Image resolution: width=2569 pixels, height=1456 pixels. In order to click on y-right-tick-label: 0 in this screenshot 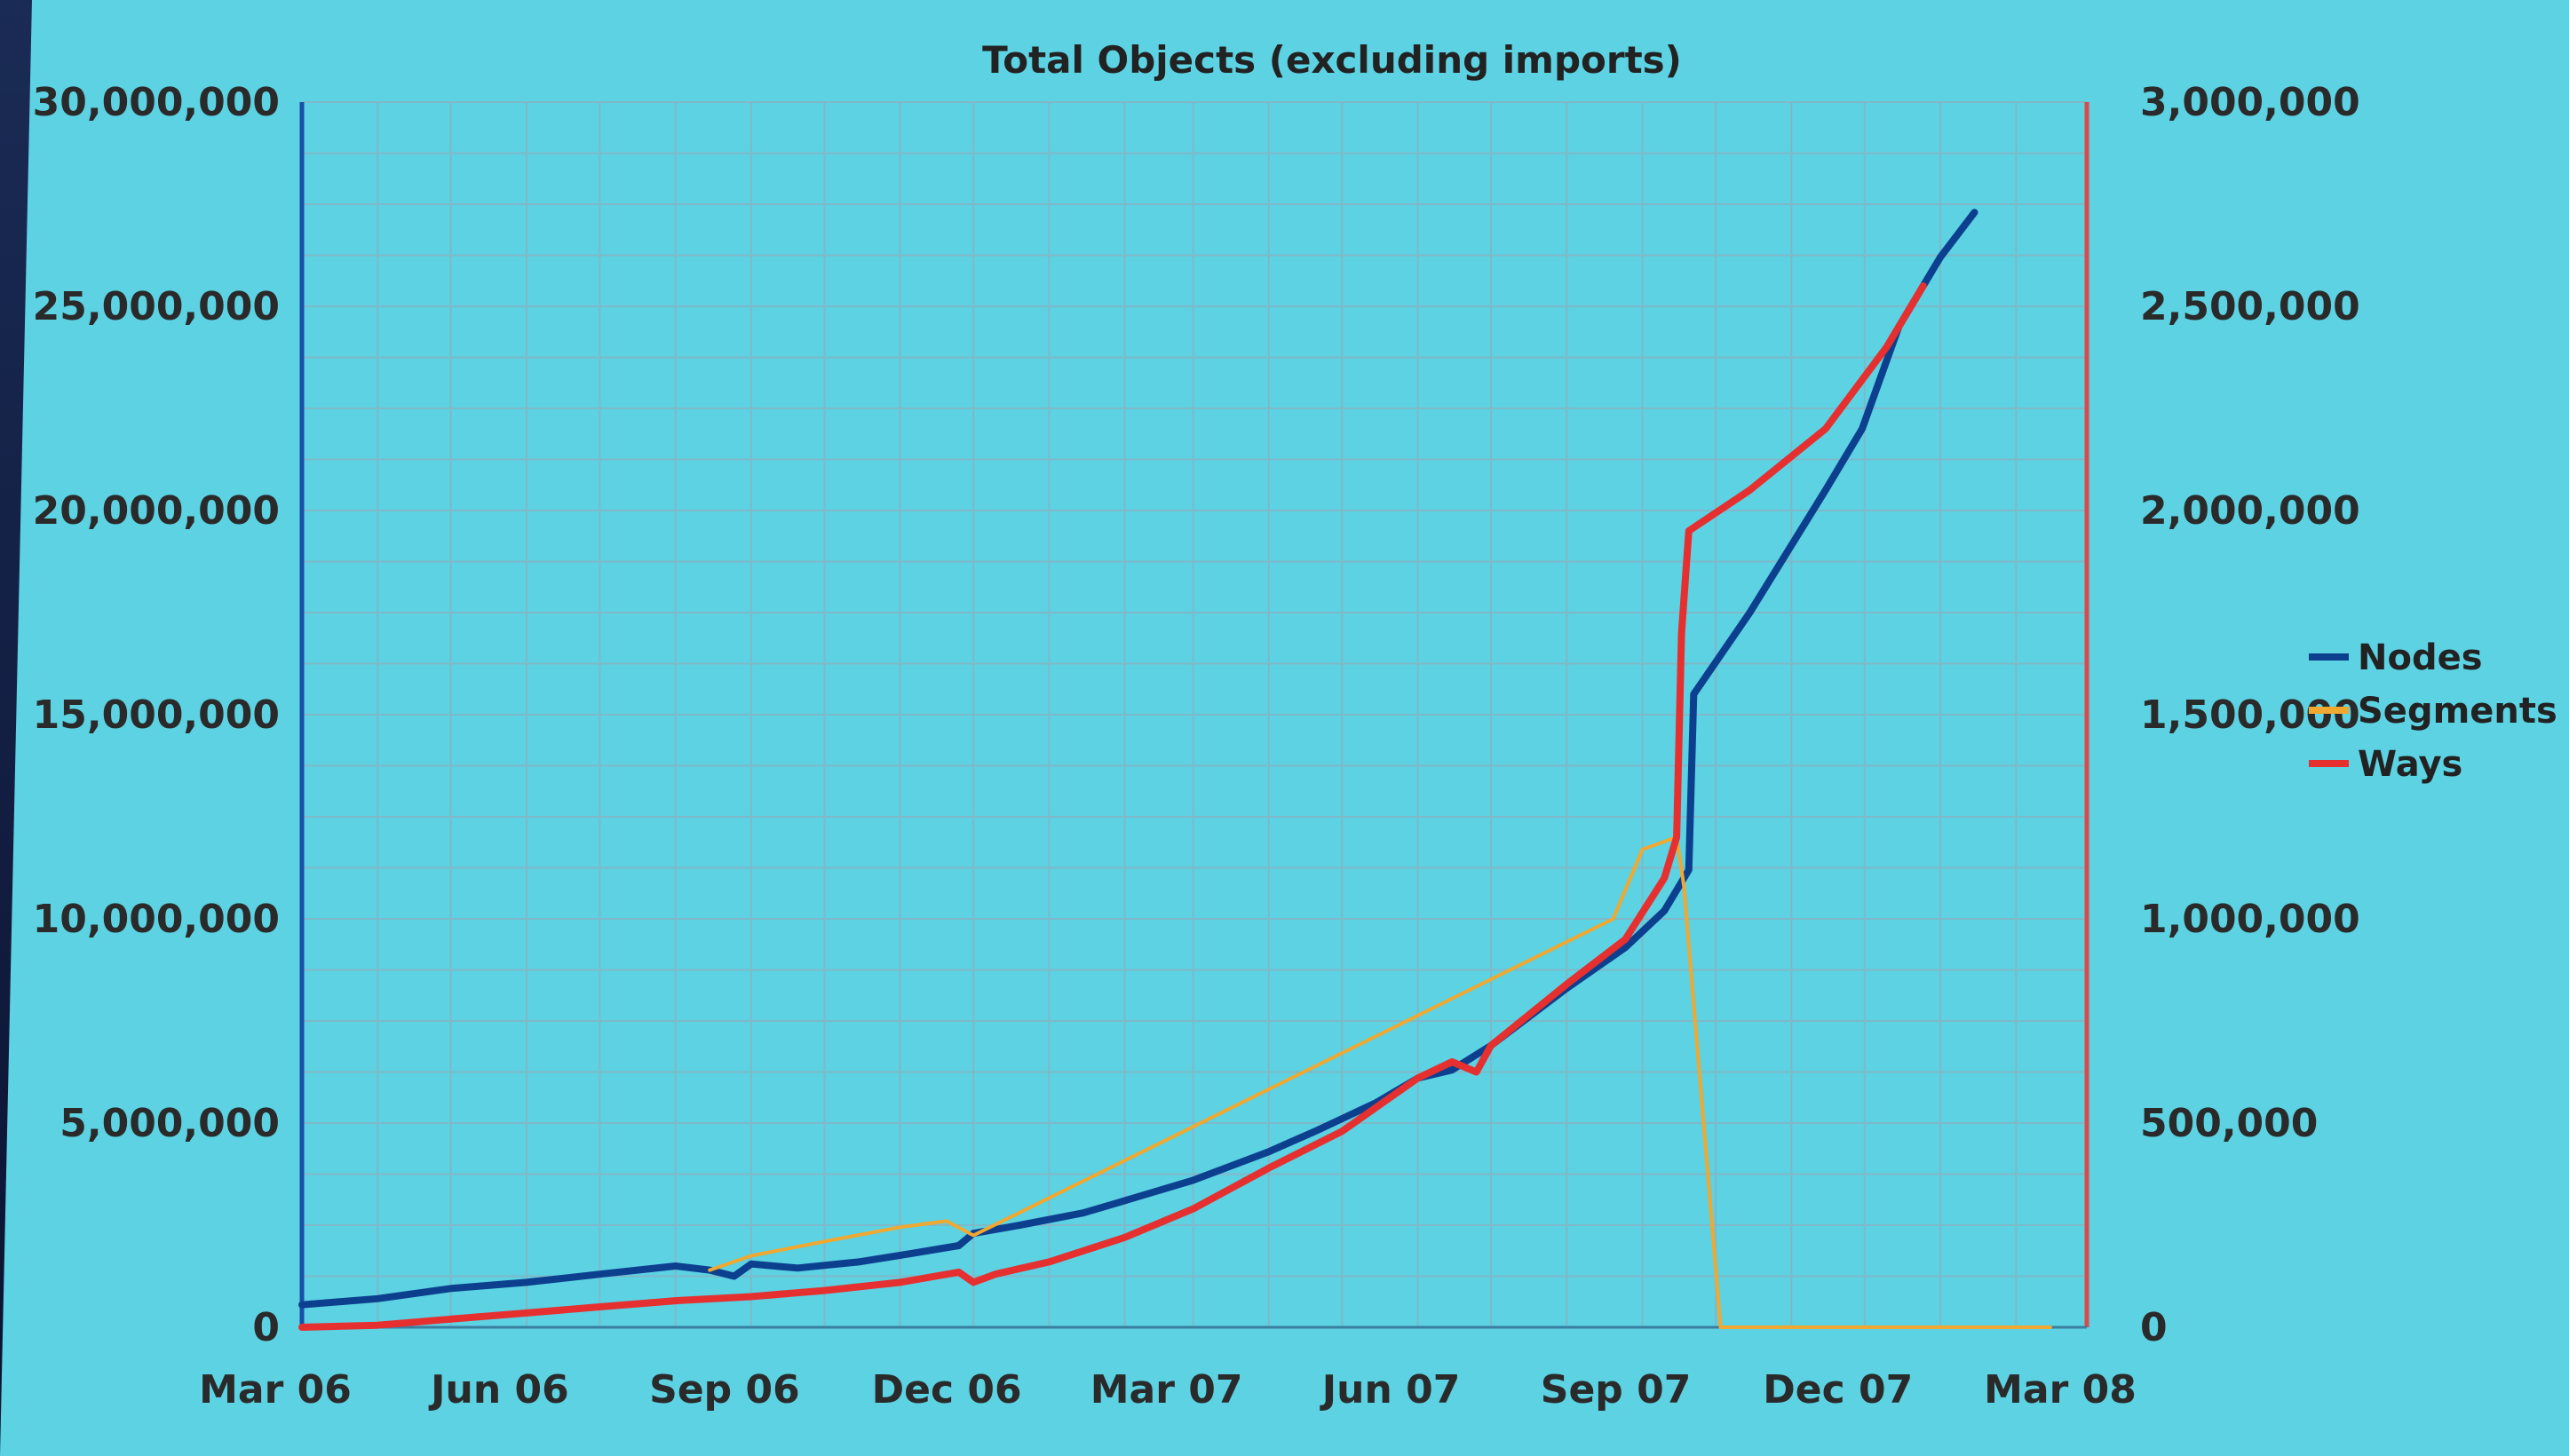, I will do `click(2154, 1327)`.